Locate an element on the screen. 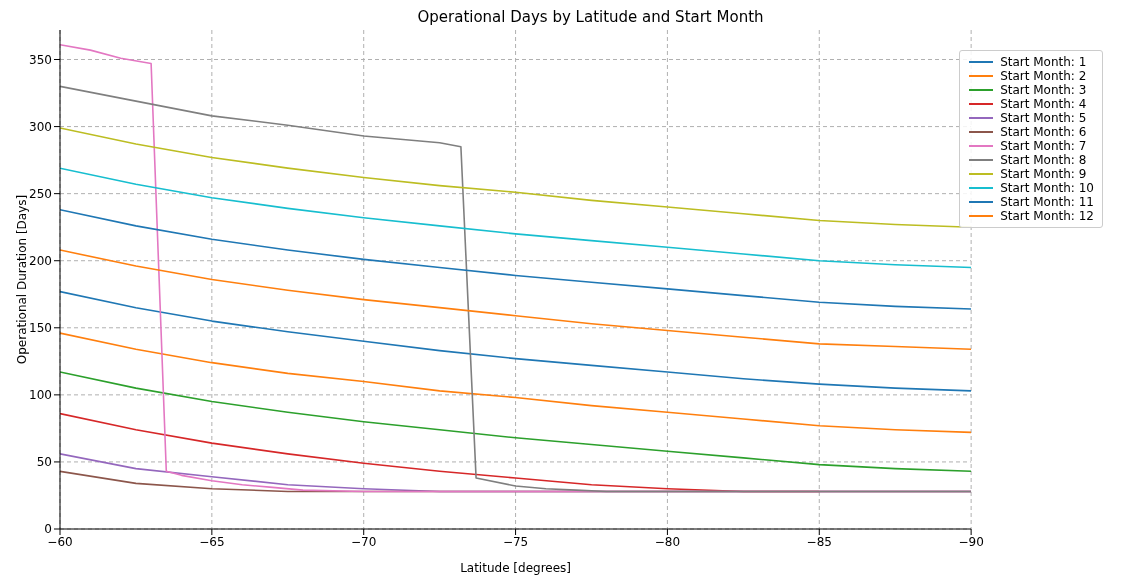  y-tick-label: 300 is located at coordinates (40, 126).